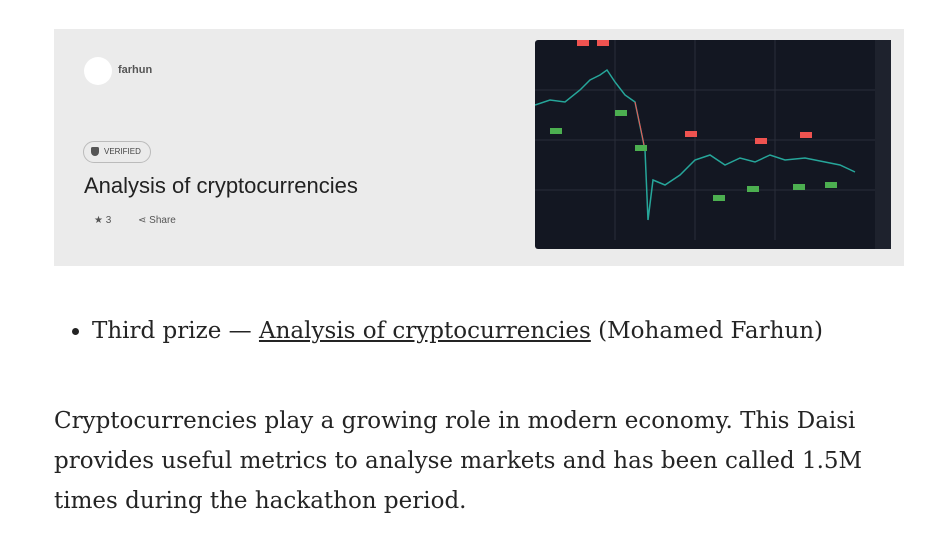  What do you see at coordinates (221, 185) in the screenshot?
I see `card-title: Analysis of cryptocurrencies` at bounding box center [221, 185].